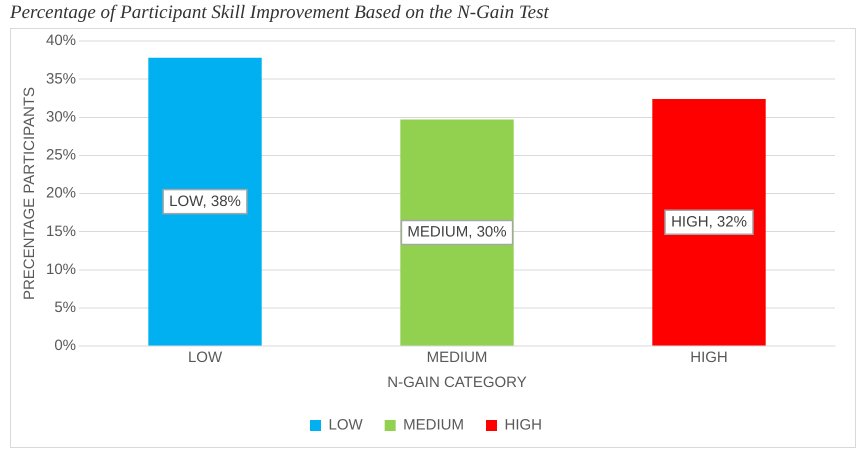 This screenshot has height=452, width=866. I want to click on y-tick-label: 35%, so click(61, 79).